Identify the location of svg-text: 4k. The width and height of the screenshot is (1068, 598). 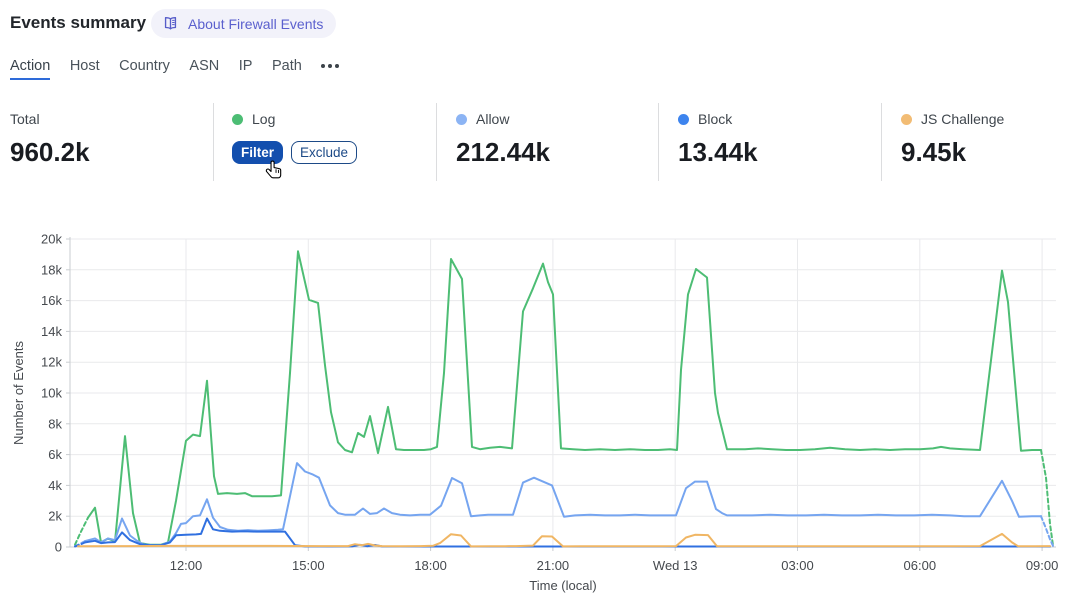
(55, 485).